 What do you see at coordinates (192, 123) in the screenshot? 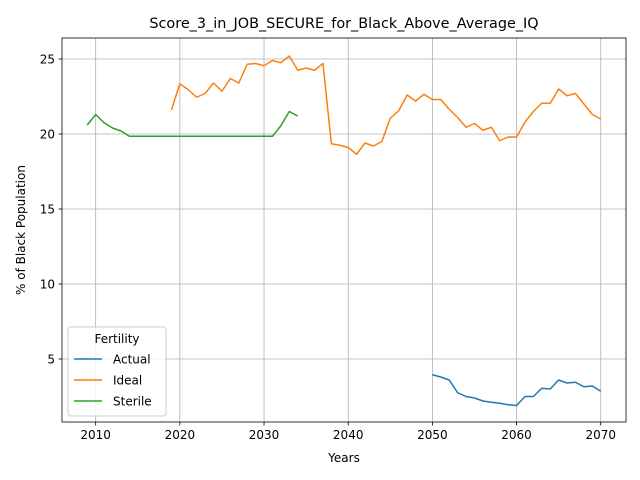
I see `series-line-sterile` at bounding box center [192, 123].